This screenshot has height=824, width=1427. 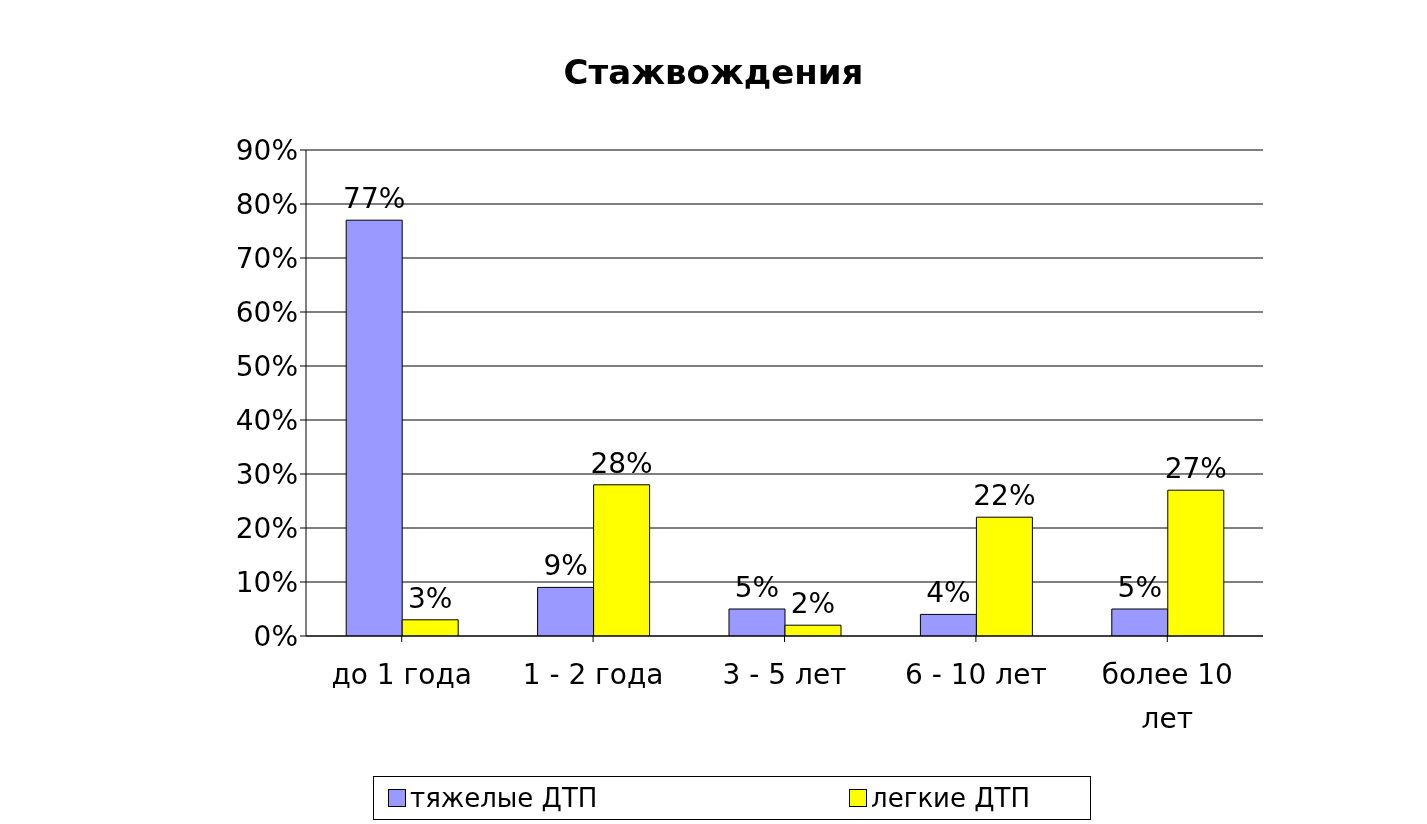 I want to click on y-tick-label: 0%, so click(x=275, y=636).